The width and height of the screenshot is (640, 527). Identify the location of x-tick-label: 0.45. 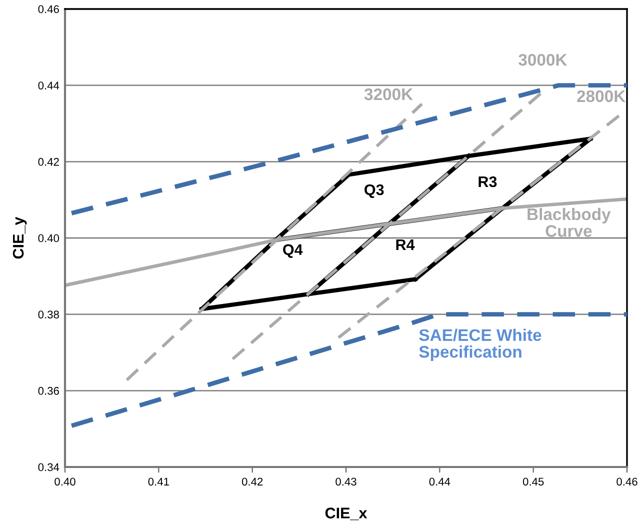
(533, 482).